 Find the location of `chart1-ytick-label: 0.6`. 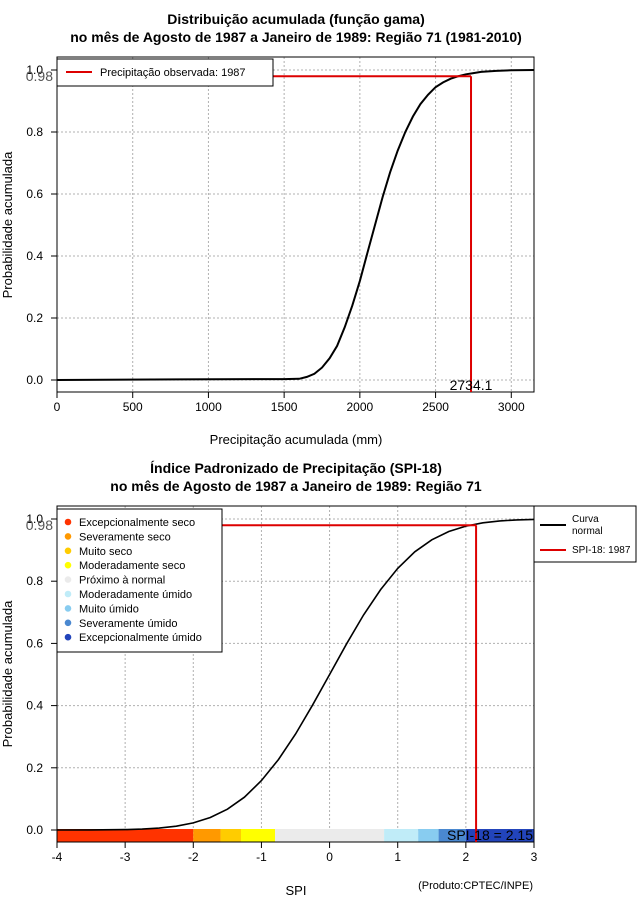

chart1-ytick-label: 0.6 is located at coordinates (34, 194).